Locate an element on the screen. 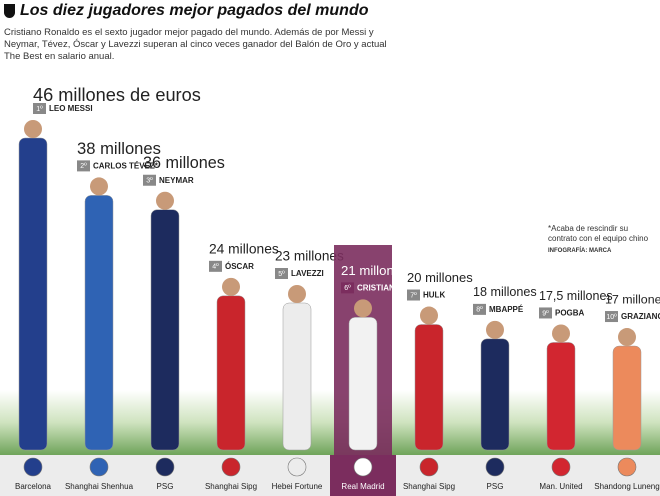  credit: INFOGRAFÍA: MARCA is located at coordinates (580, 251).